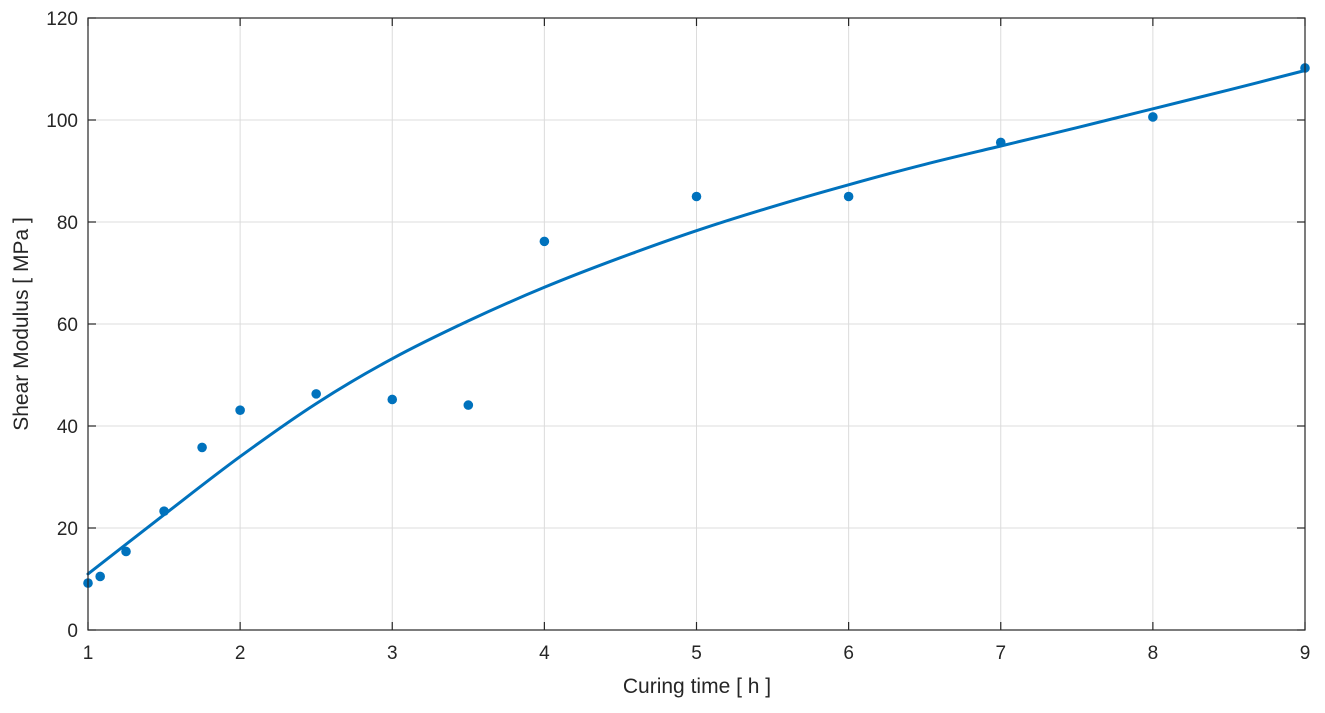 The width and height of the screenshot is (1325, 713). What do you see at coordinates (62, 121) in the screenshot?
I see `y-tick-label: 100` at bounding box center [62, 121].